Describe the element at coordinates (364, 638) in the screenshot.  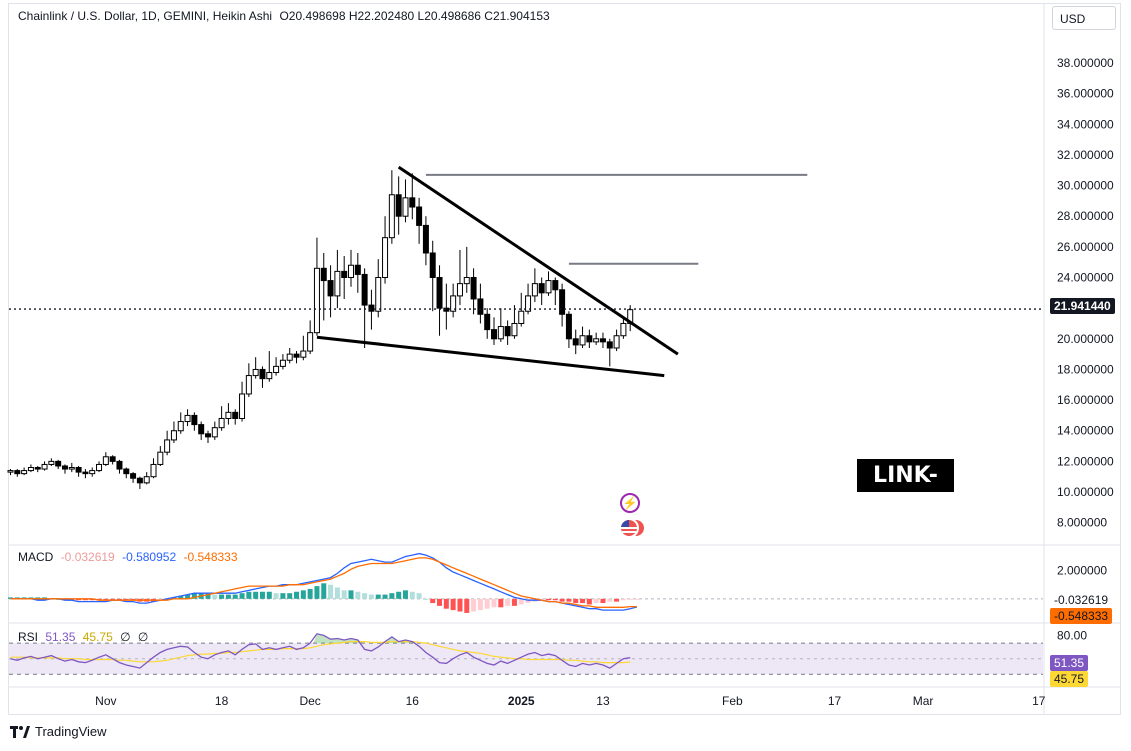
I see `rsi-overbought-fill` at that location.